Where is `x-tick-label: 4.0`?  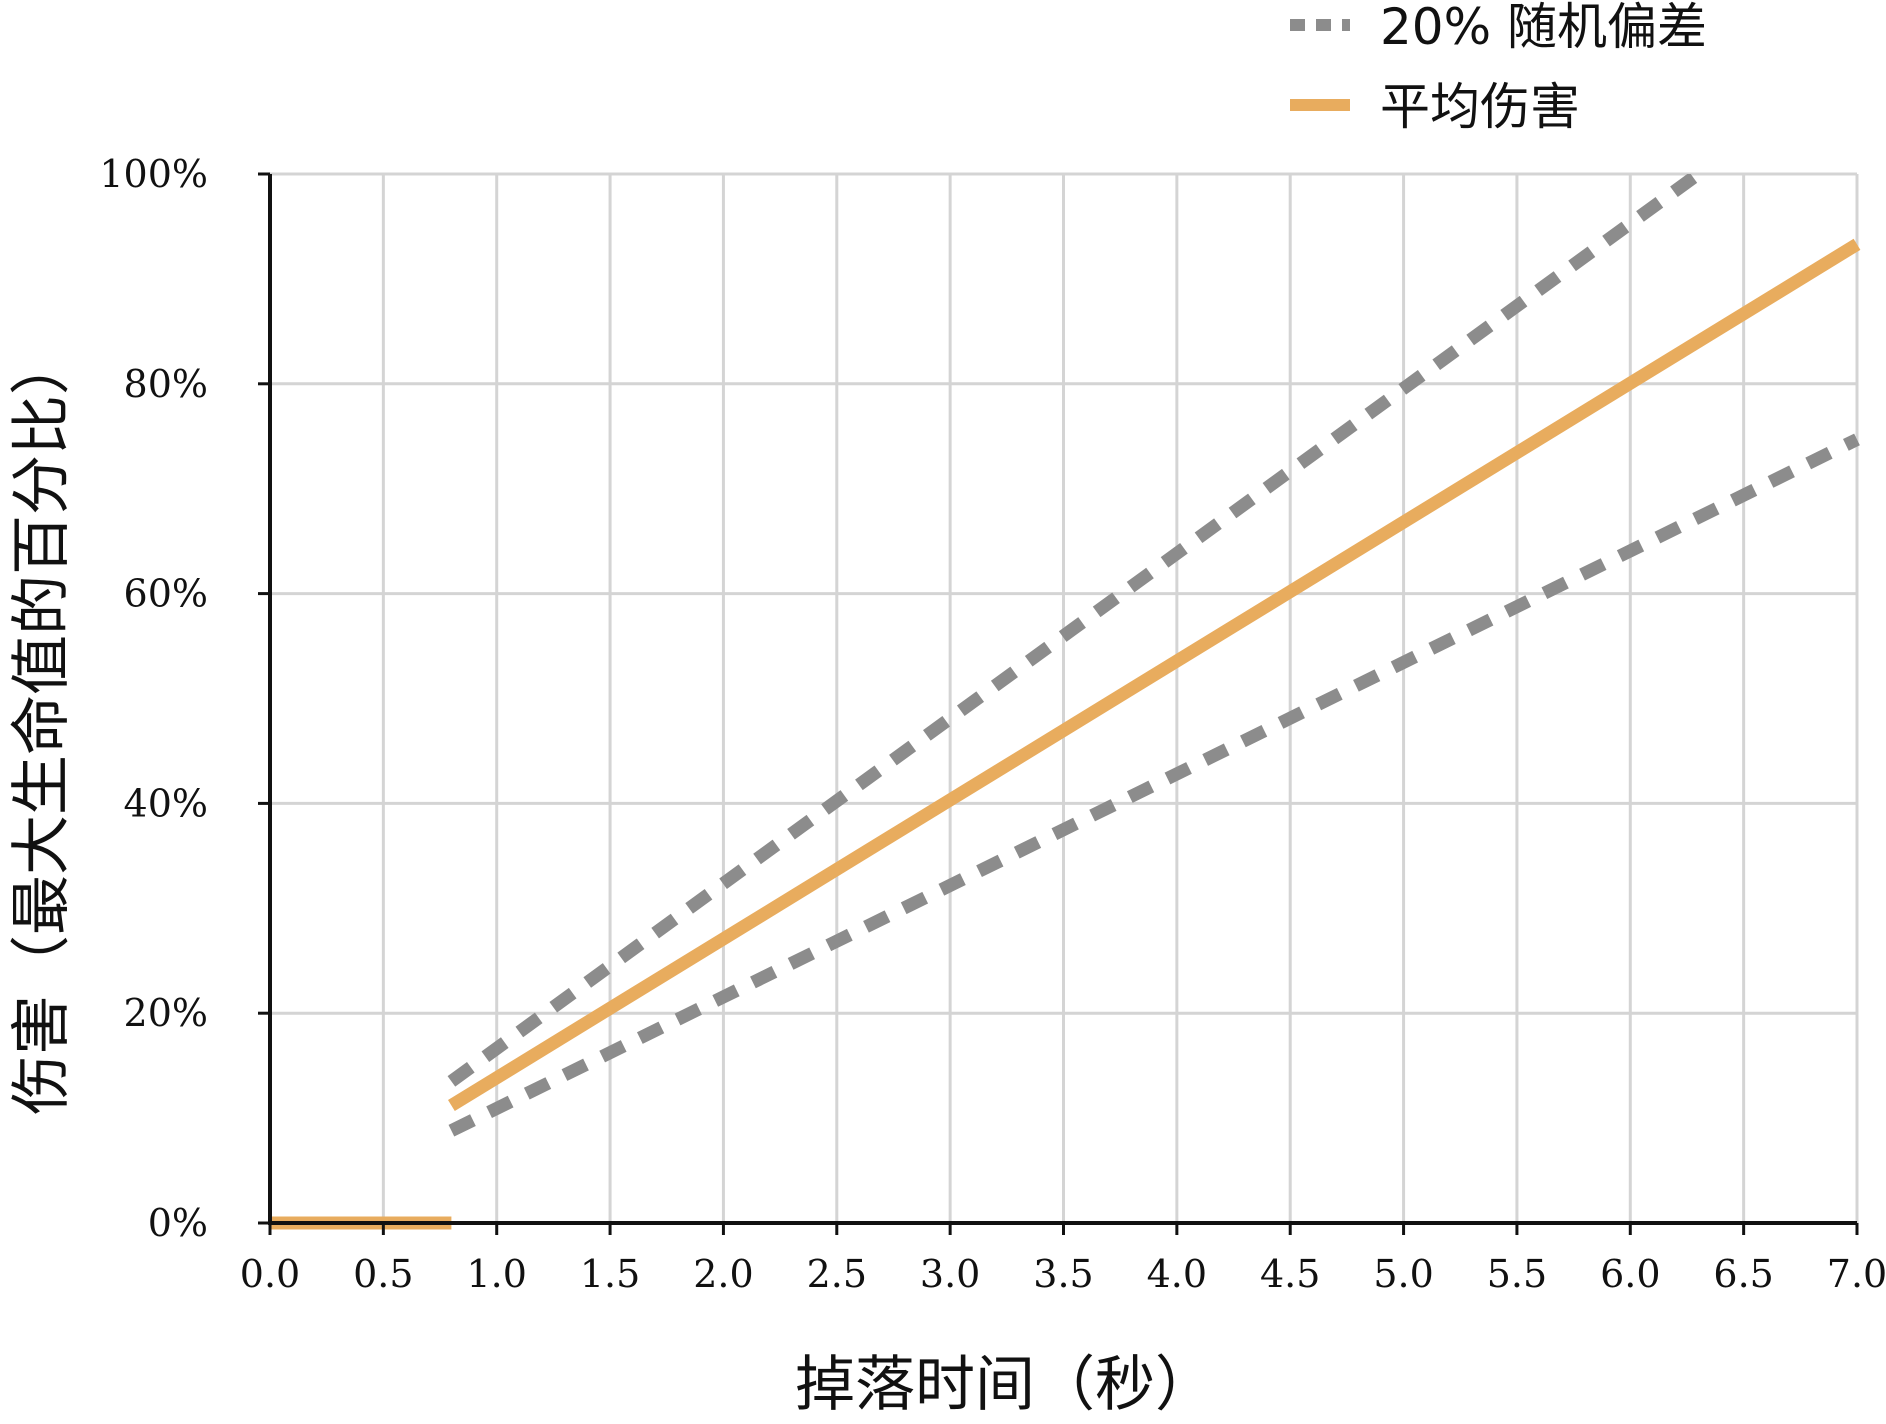
x-tick-label: 4.0 is located at coordinates (1177, 1274).